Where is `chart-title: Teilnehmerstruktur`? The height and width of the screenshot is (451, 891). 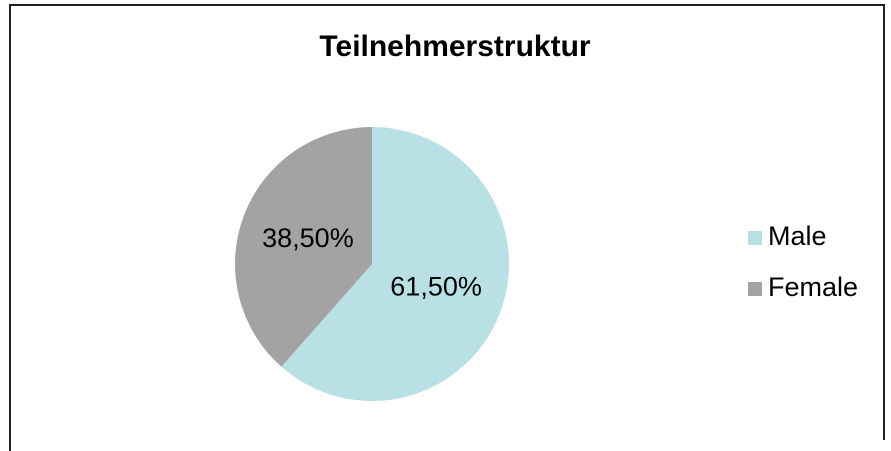
chart-title: Teilnehmerstruktur is located at coordinates (454, 46).